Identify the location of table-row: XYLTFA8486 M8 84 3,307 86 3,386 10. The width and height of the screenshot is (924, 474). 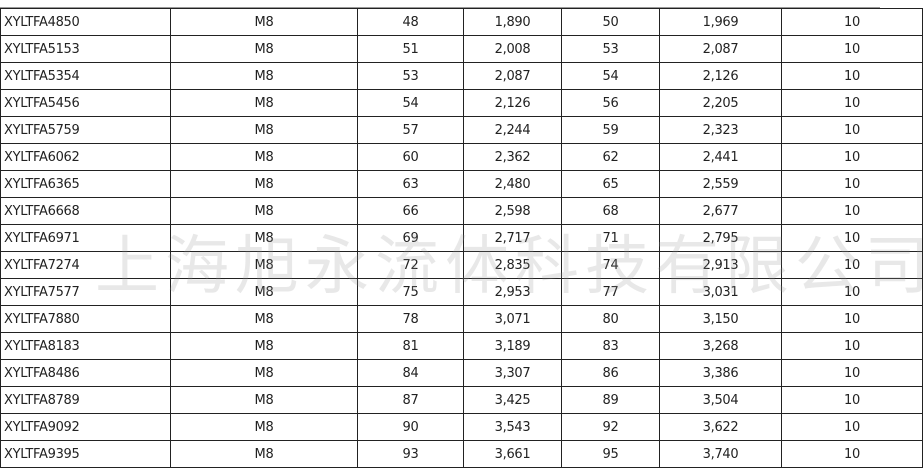
(461, 373).